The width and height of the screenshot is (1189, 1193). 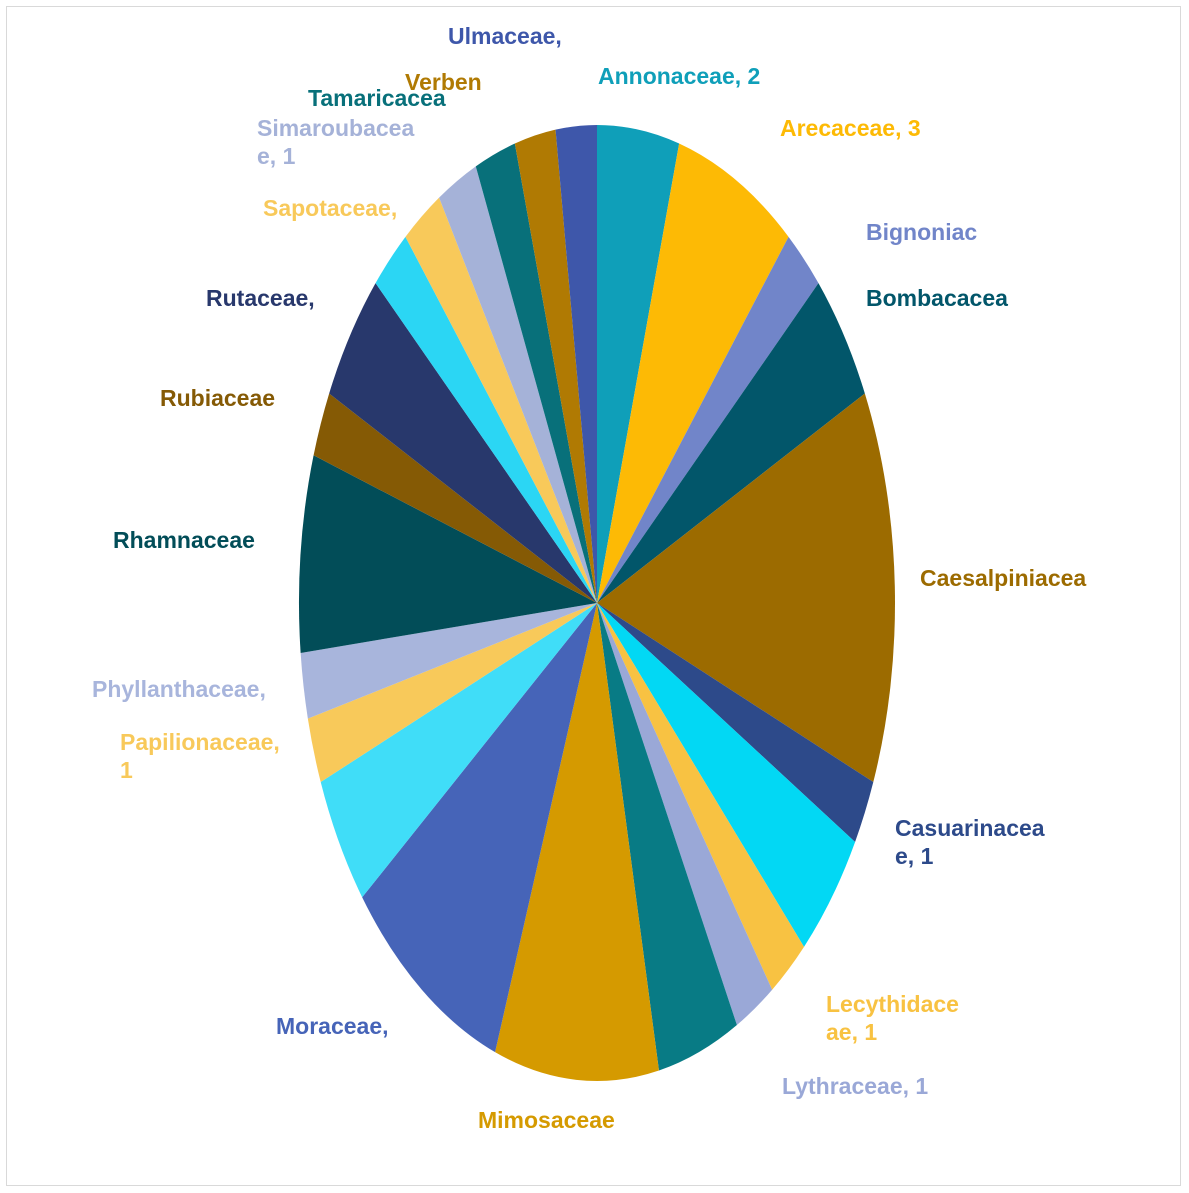 I want to click on label-mimosaceae: Mimosaceae, so click(x=546, y=1120).